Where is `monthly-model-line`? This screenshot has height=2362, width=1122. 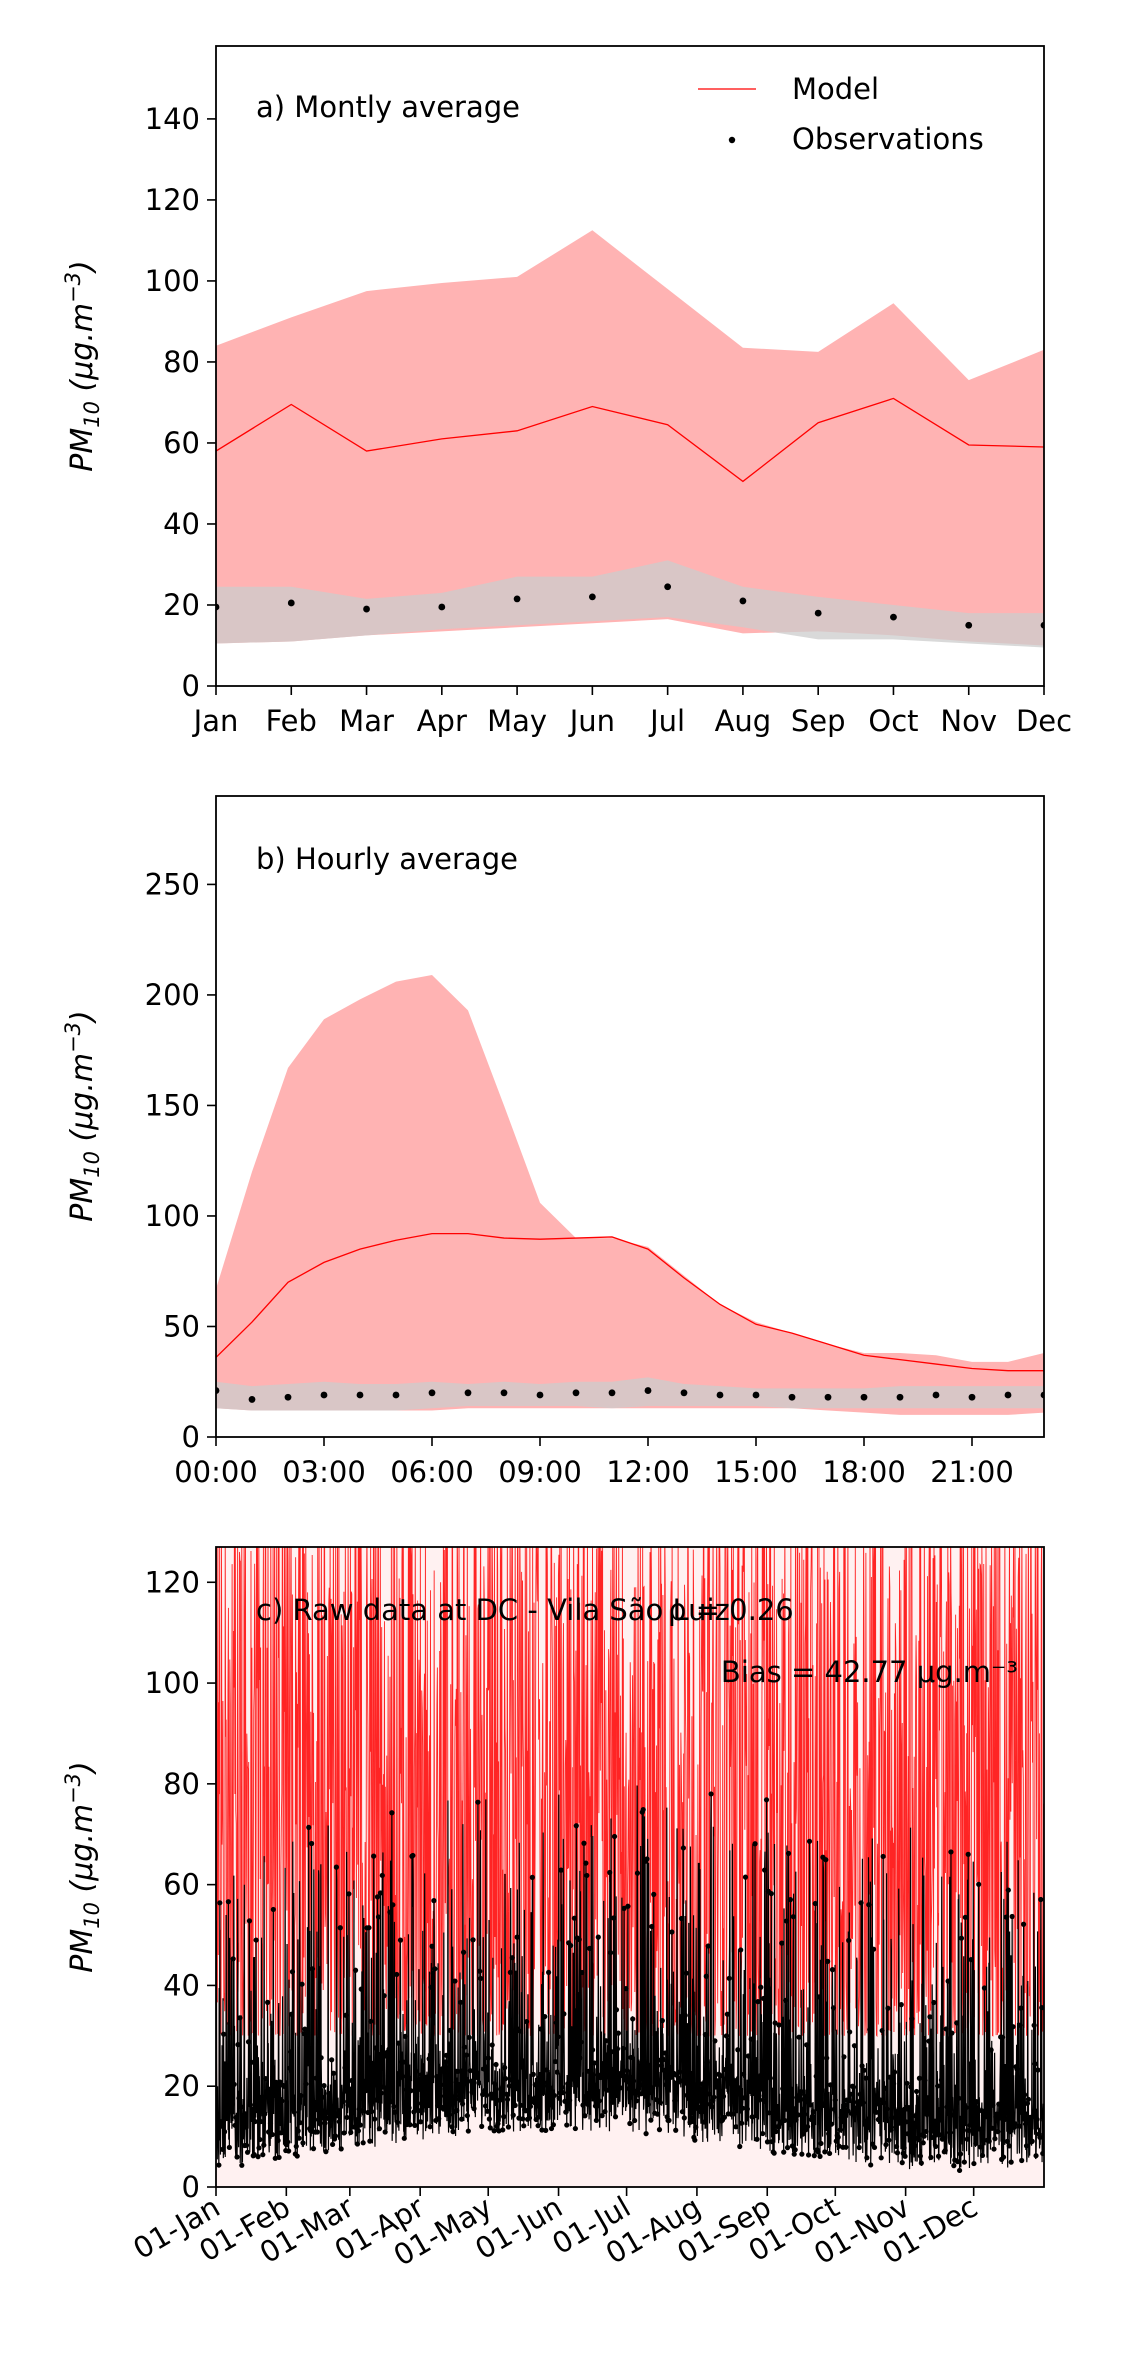
monthly-model-line is located at coordinates (630, 440).